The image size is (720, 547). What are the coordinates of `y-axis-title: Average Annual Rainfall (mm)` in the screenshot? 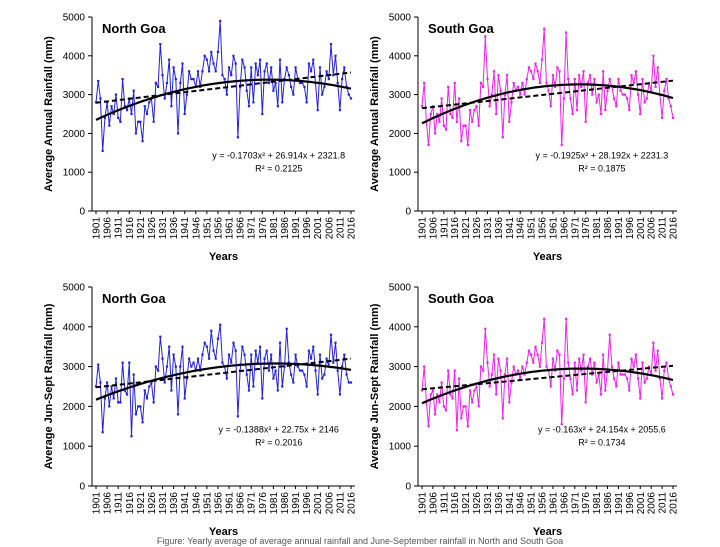 It's located at (375, 114).